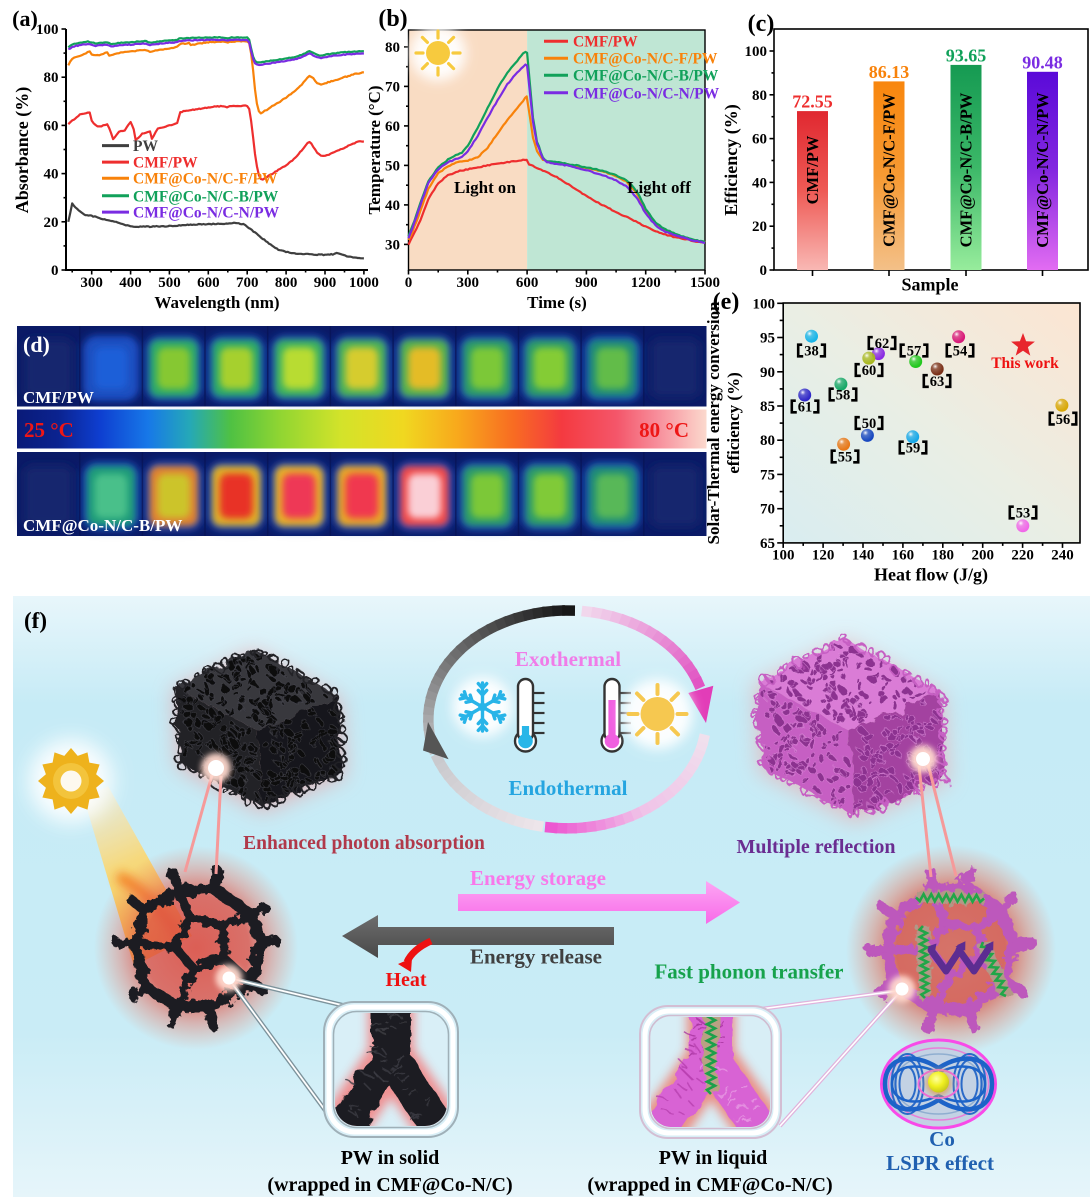 Image resolution: width=1090 pixels, height=1197 pixels. What do you see at coordinates (805, 408) in the screenshot?
I see `svg-text: 61` at bounding box center [805, 408].